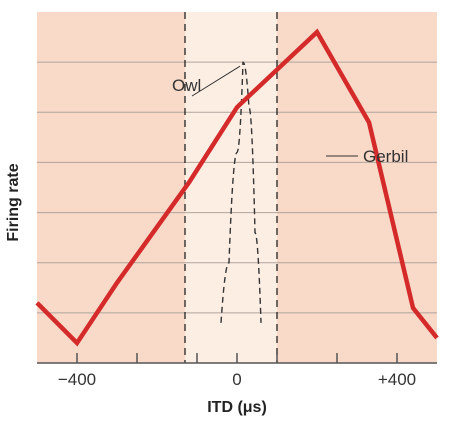 Image resolution: width=471 pixels, height=436 pixels. Describe the element at coordinates (397, 379) in the screenshot. I see `x-tick-label: +400` at that location.